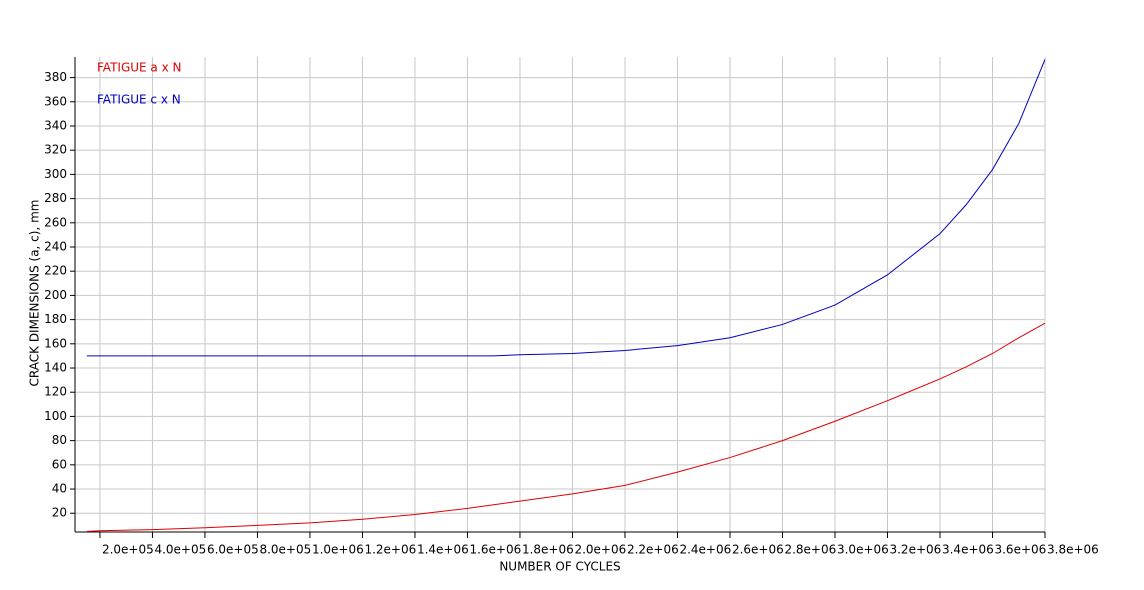  What do you see at coordinates (55, 392) in the screenshot?
I see `y-tick-label: 120` at bounding box center [55, 392].